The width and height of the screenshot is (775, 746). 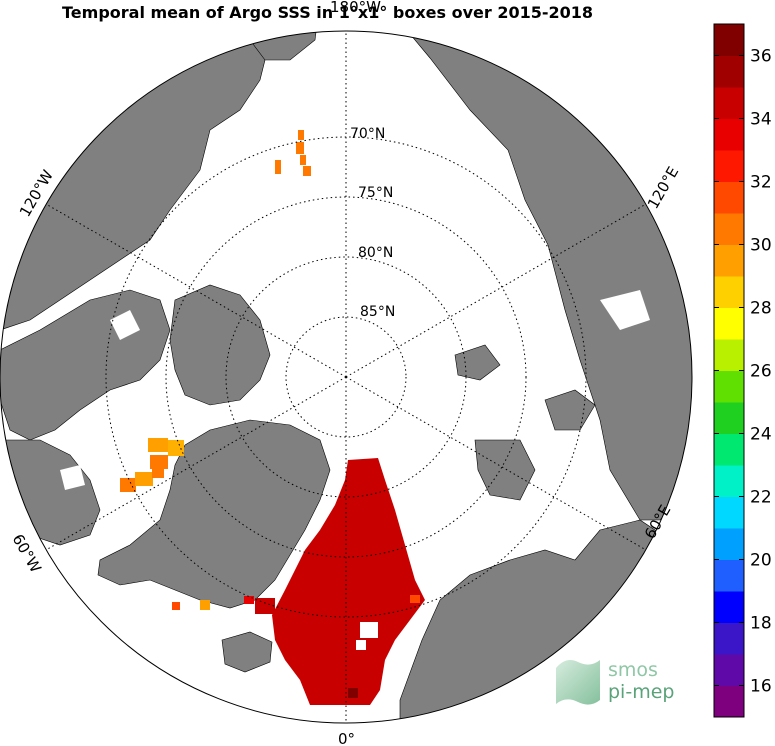 I want to click on colorbar-tick-label: 26, so click(x=761, y=372).